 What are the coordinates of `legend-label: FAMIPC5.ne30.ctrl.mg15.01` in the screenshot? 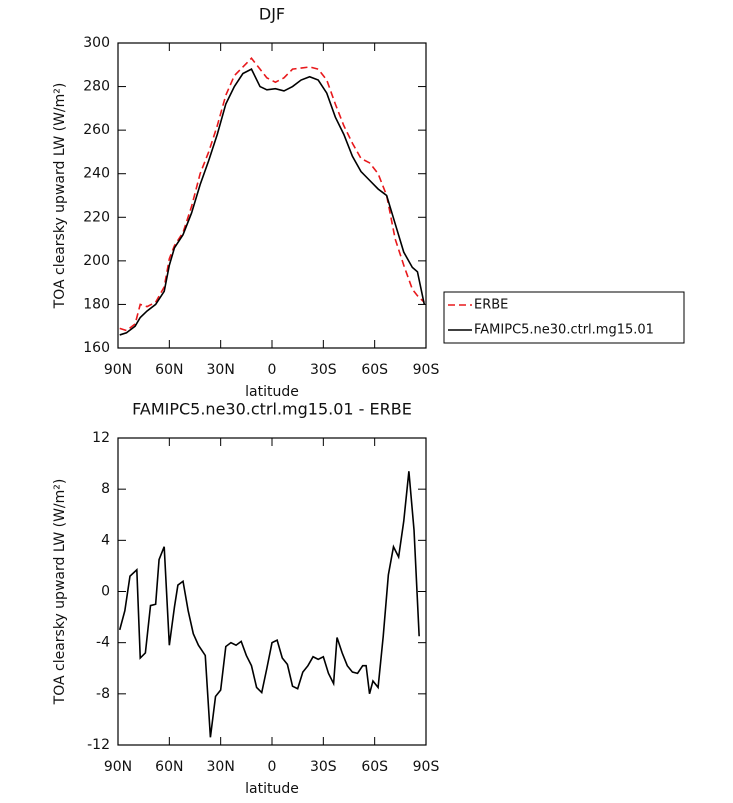 It's located at (564, 330).